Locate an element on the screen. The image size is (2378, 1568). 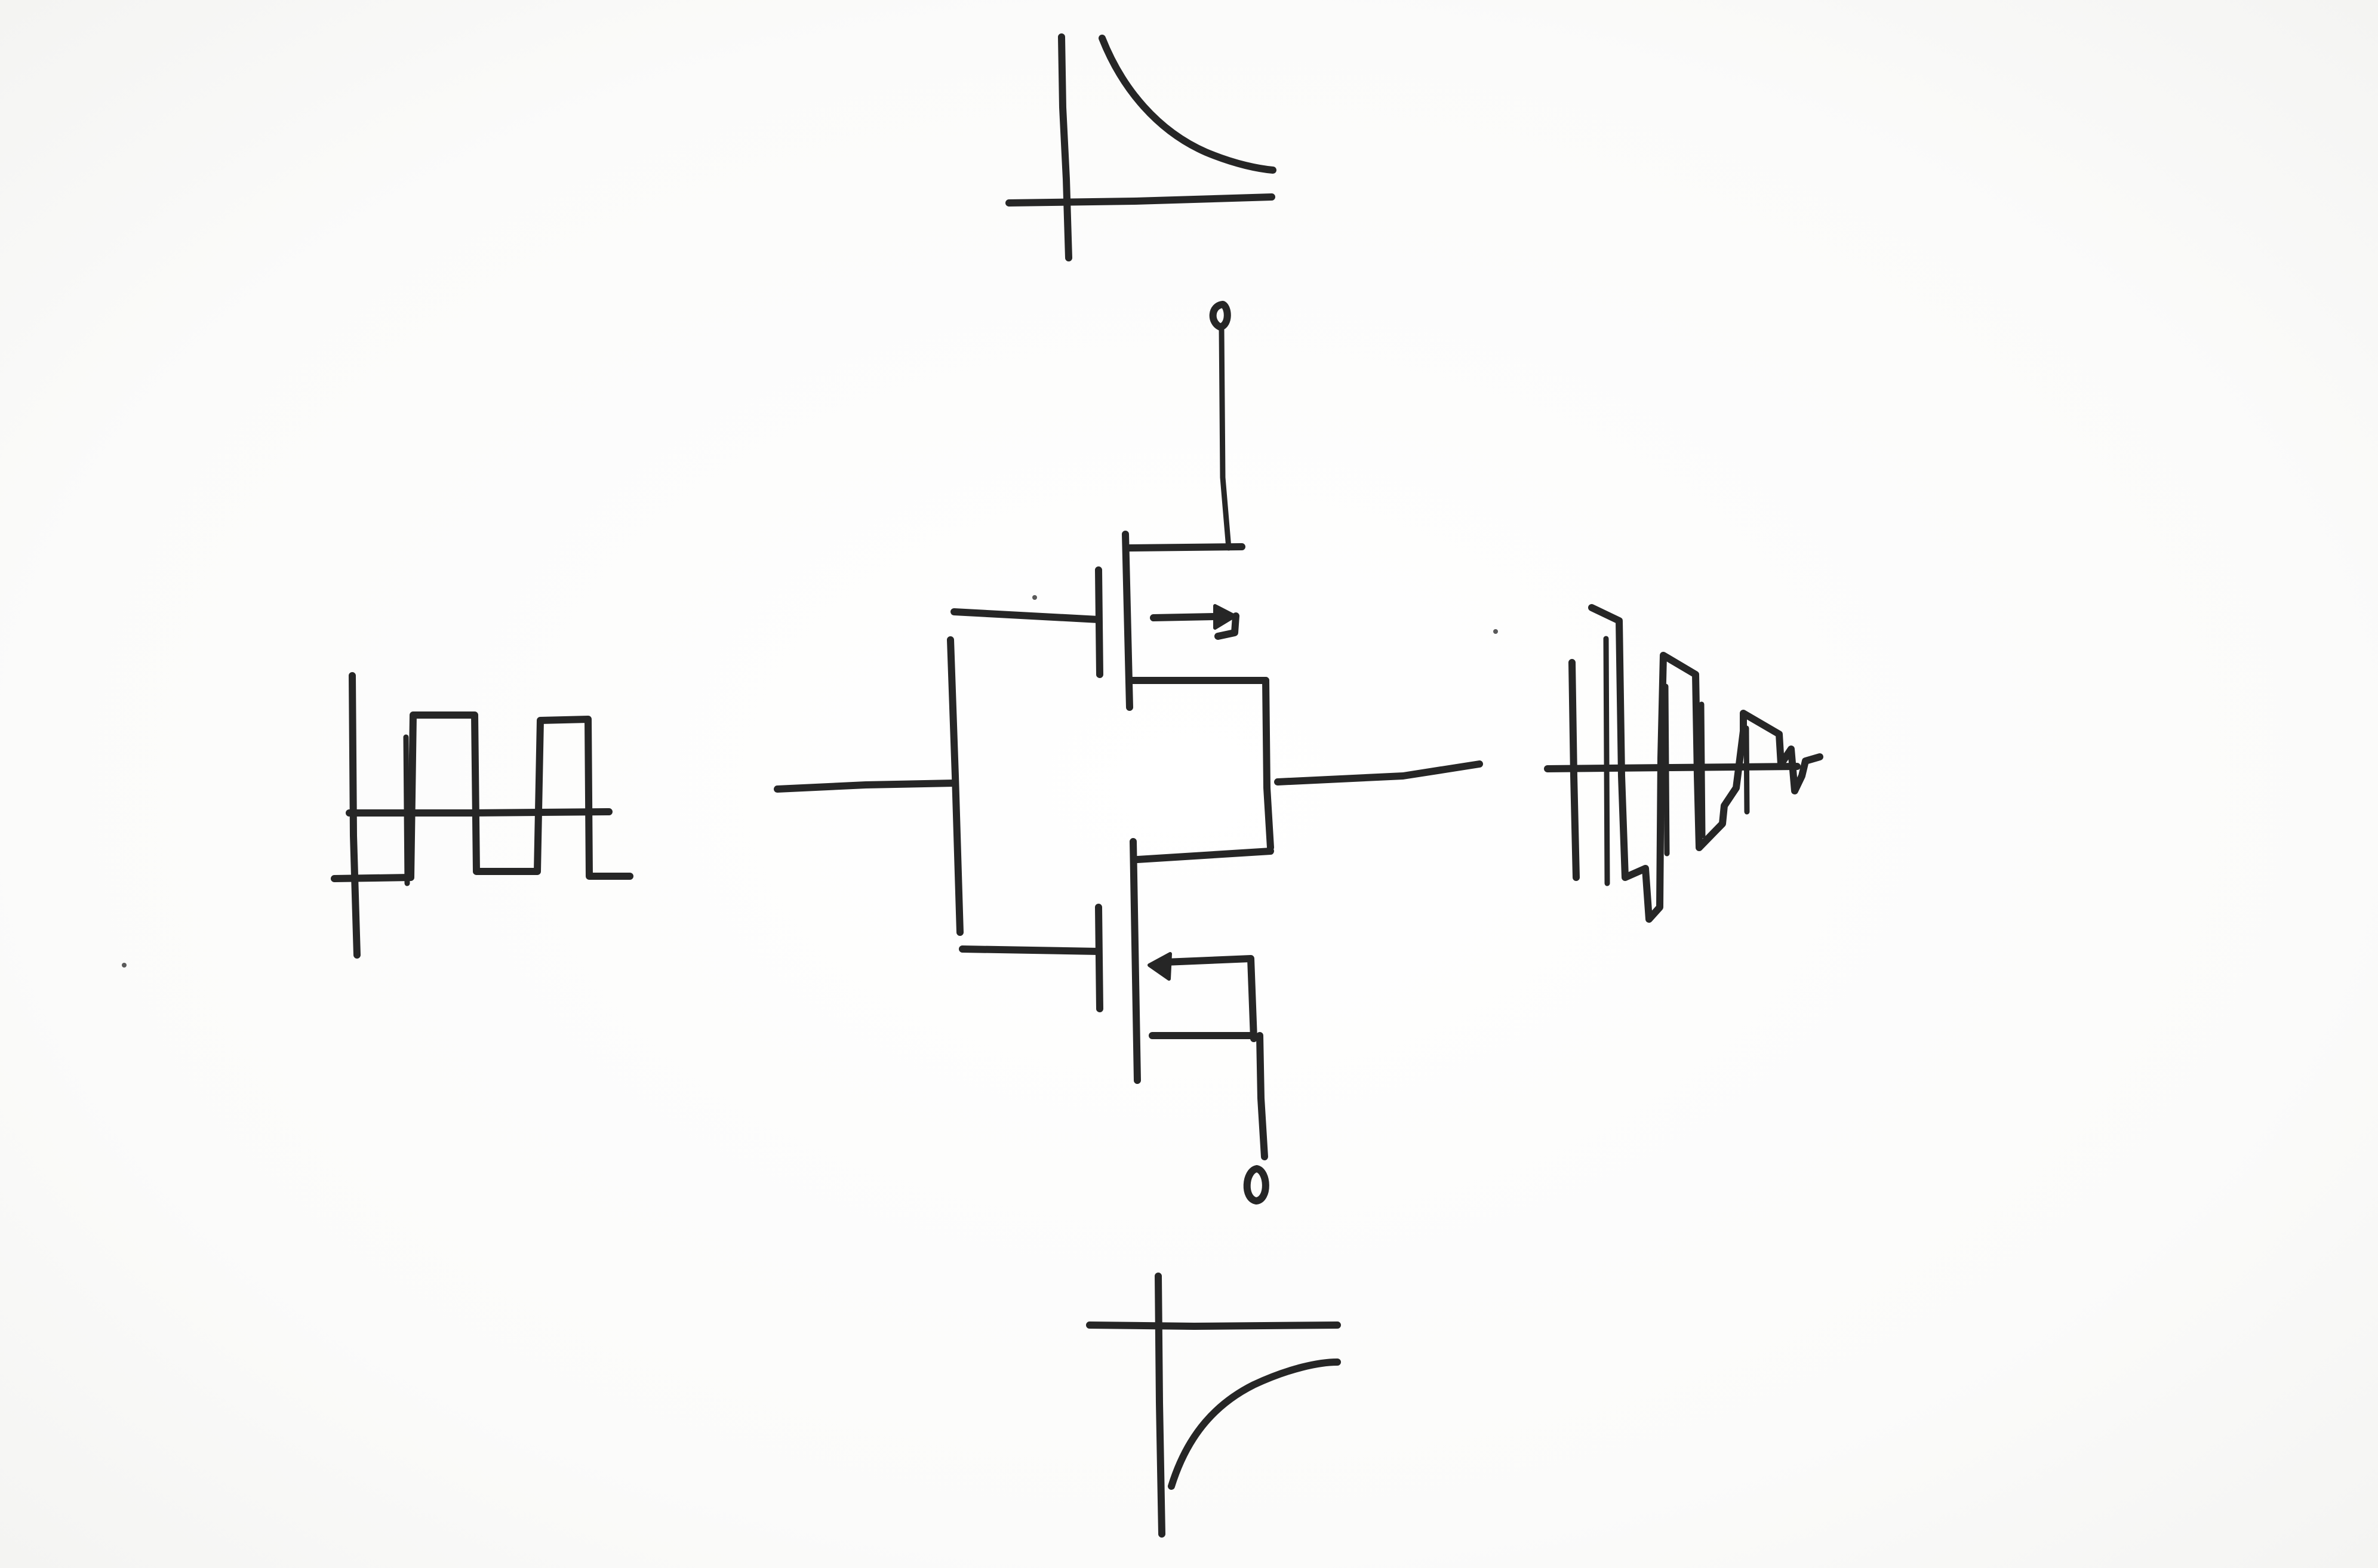
top-waveform is located at coordinates (1141, 147).